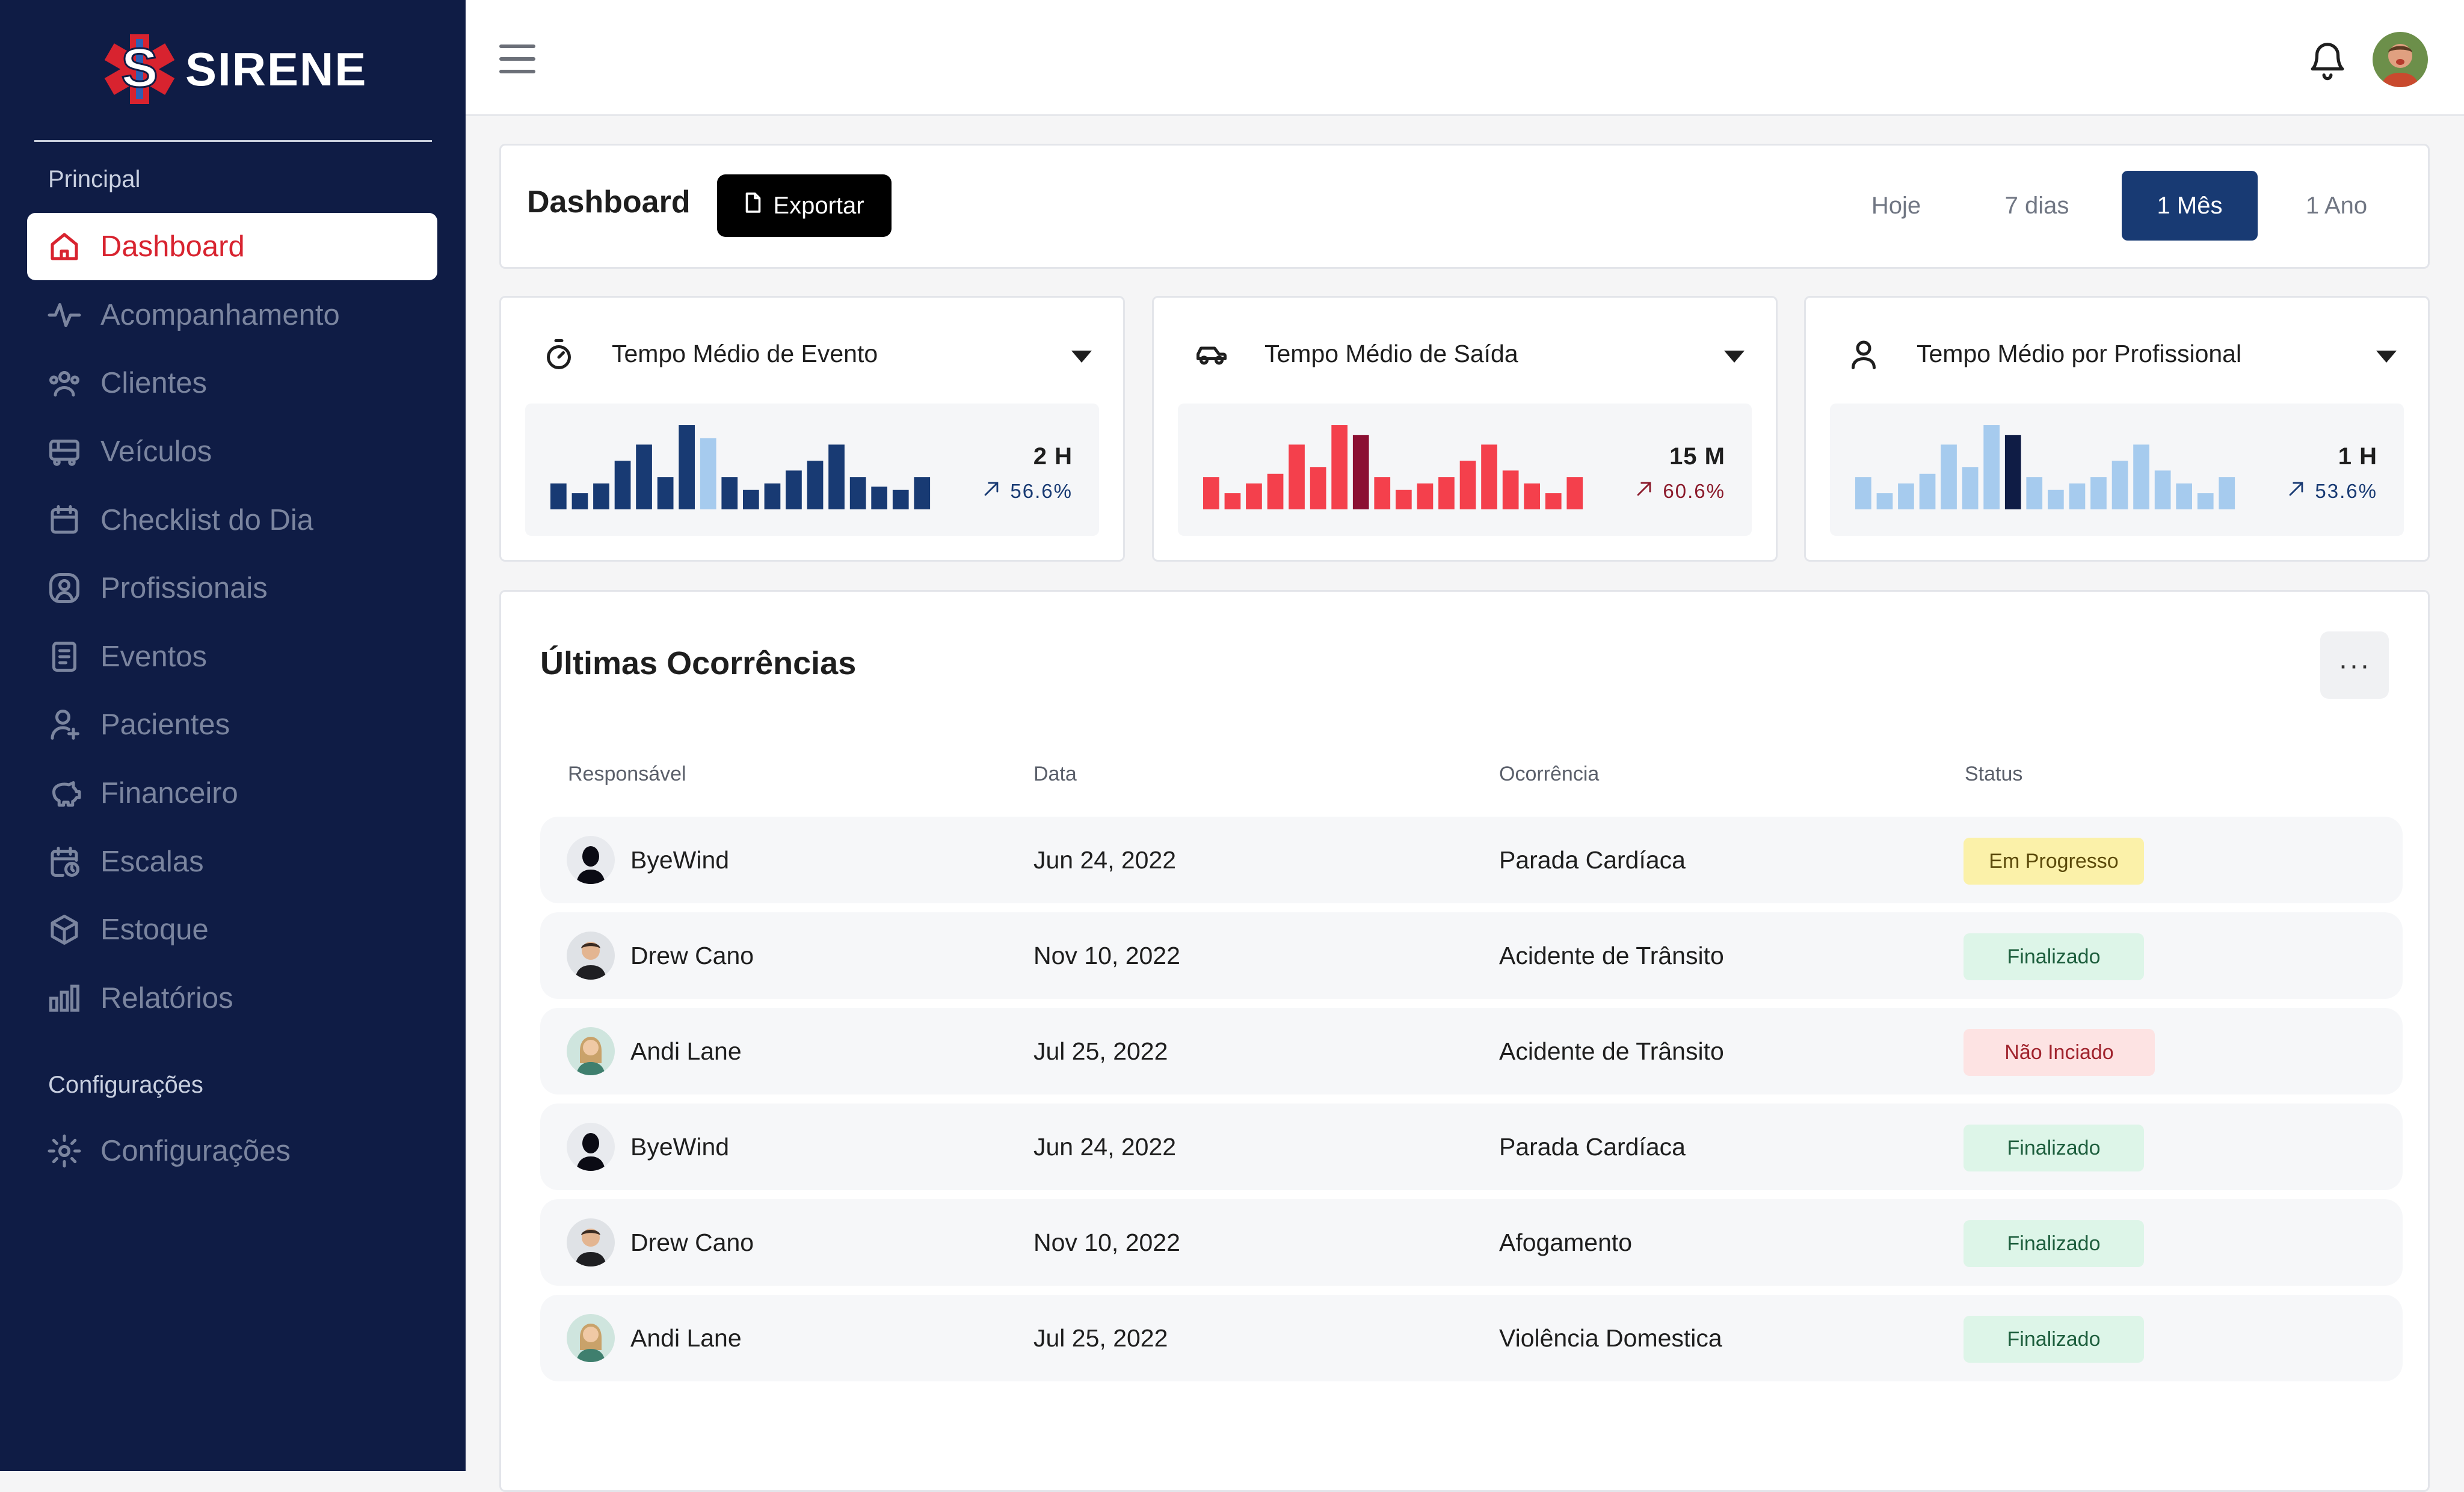  I want to click on stat-value: 15 M, so click(1697, 456).